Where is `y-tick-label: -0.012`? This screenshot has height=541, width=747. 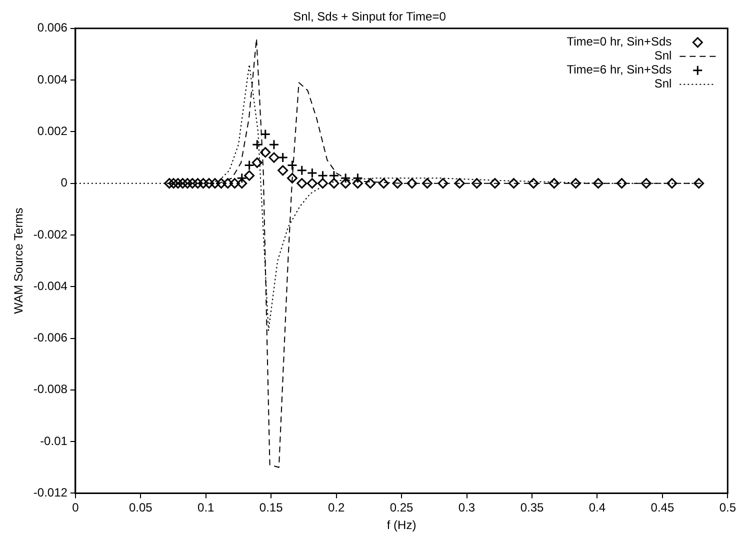 y-tick-label: -0.012 is located at coordinates (50, 493).